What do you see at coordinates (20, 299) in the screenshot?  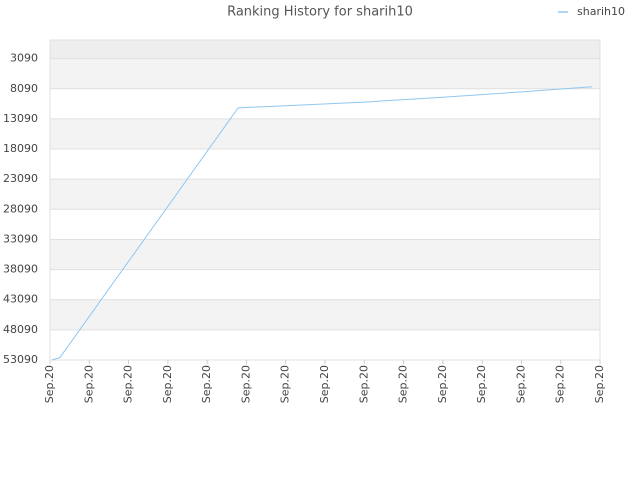 I see `y-tick-label: 43090` at bounding box center [20, 299].